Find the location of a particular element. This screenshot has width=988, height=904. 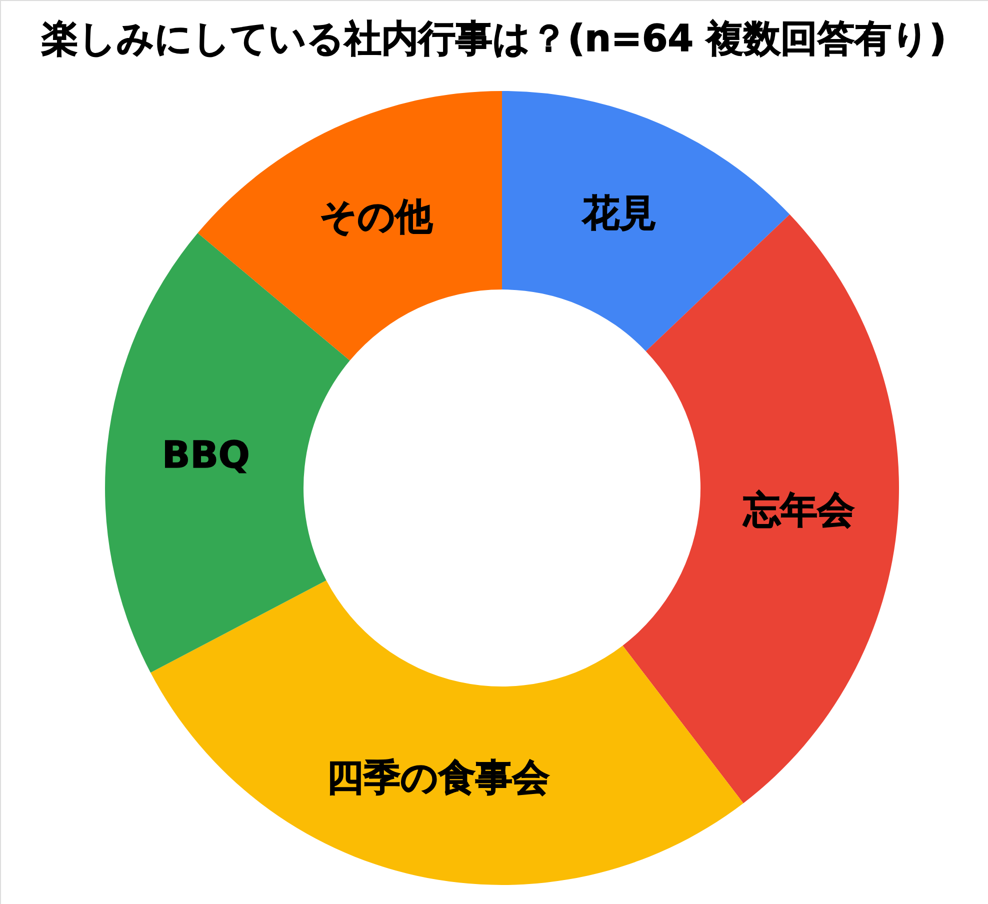

slice-label: その他 is located at coordinates (377, 216).